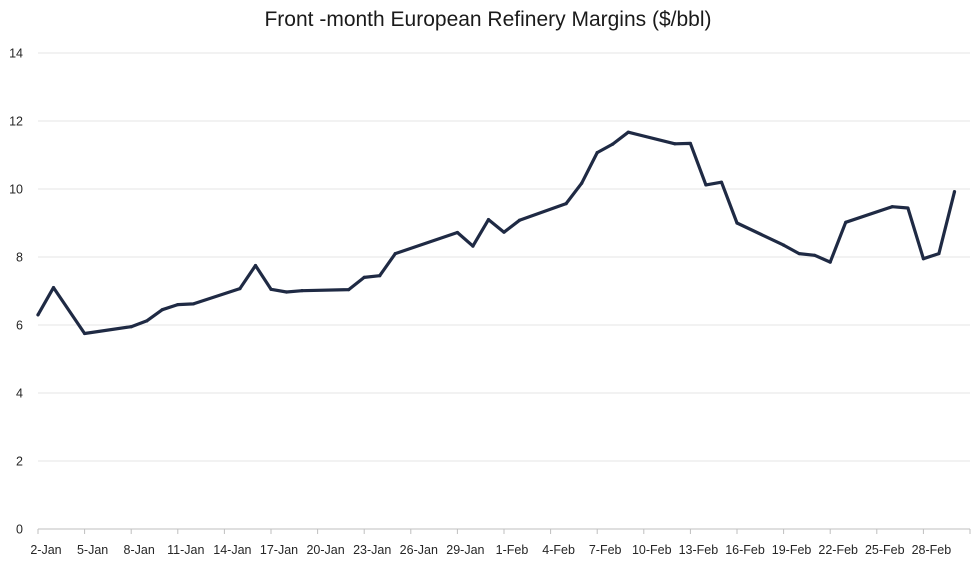  I want to click on x-tick-label: 4-Feb, so click(558, 550).